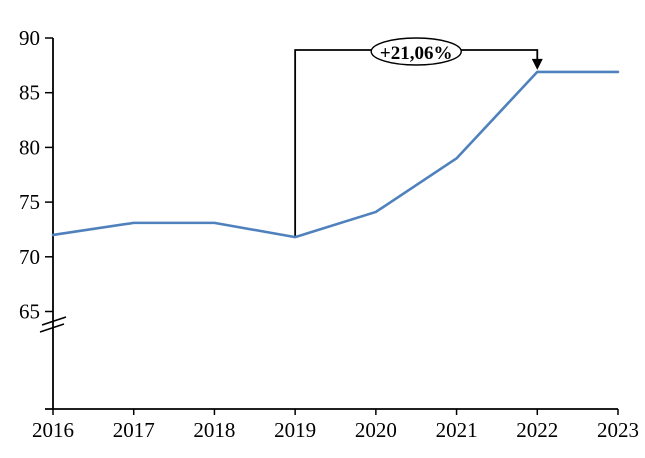 The height and width of the screenshot is (458, 645). I want to click on y-axis-tick-label: 85, so click(29, 93).